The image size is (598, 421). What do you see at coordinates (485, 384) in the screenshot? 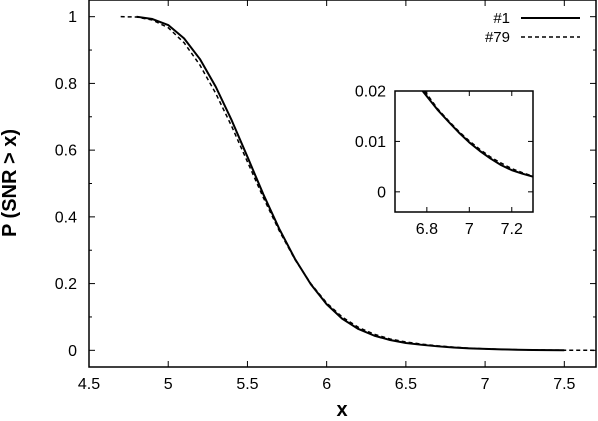
I see `main-x-tick-label: 7` at bounding box center [485, 384].